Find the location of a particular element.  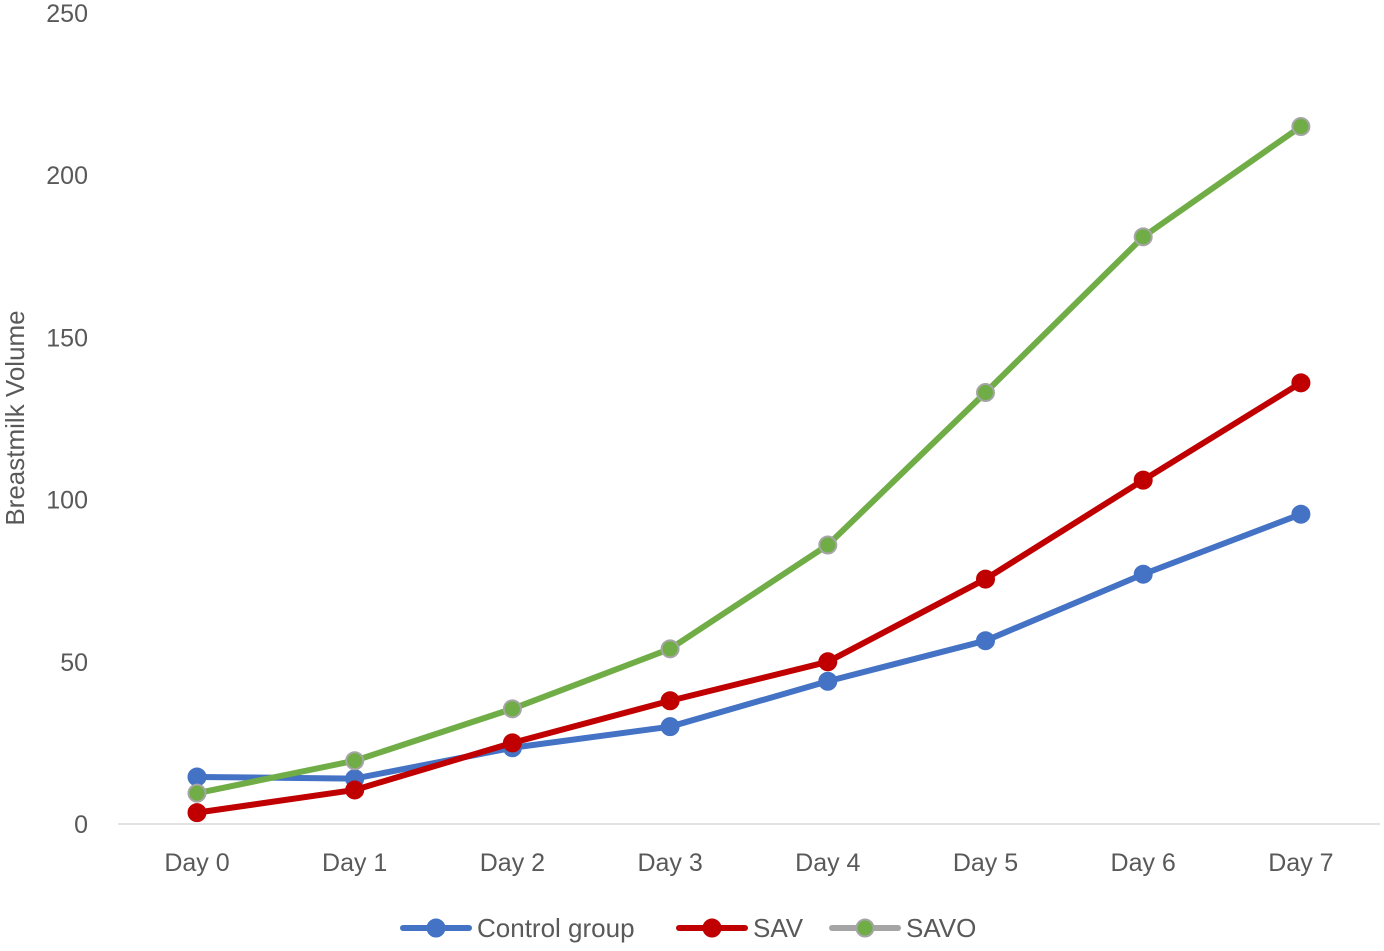

x-tick-label: Day 0 is located at coordinates (196, 863).